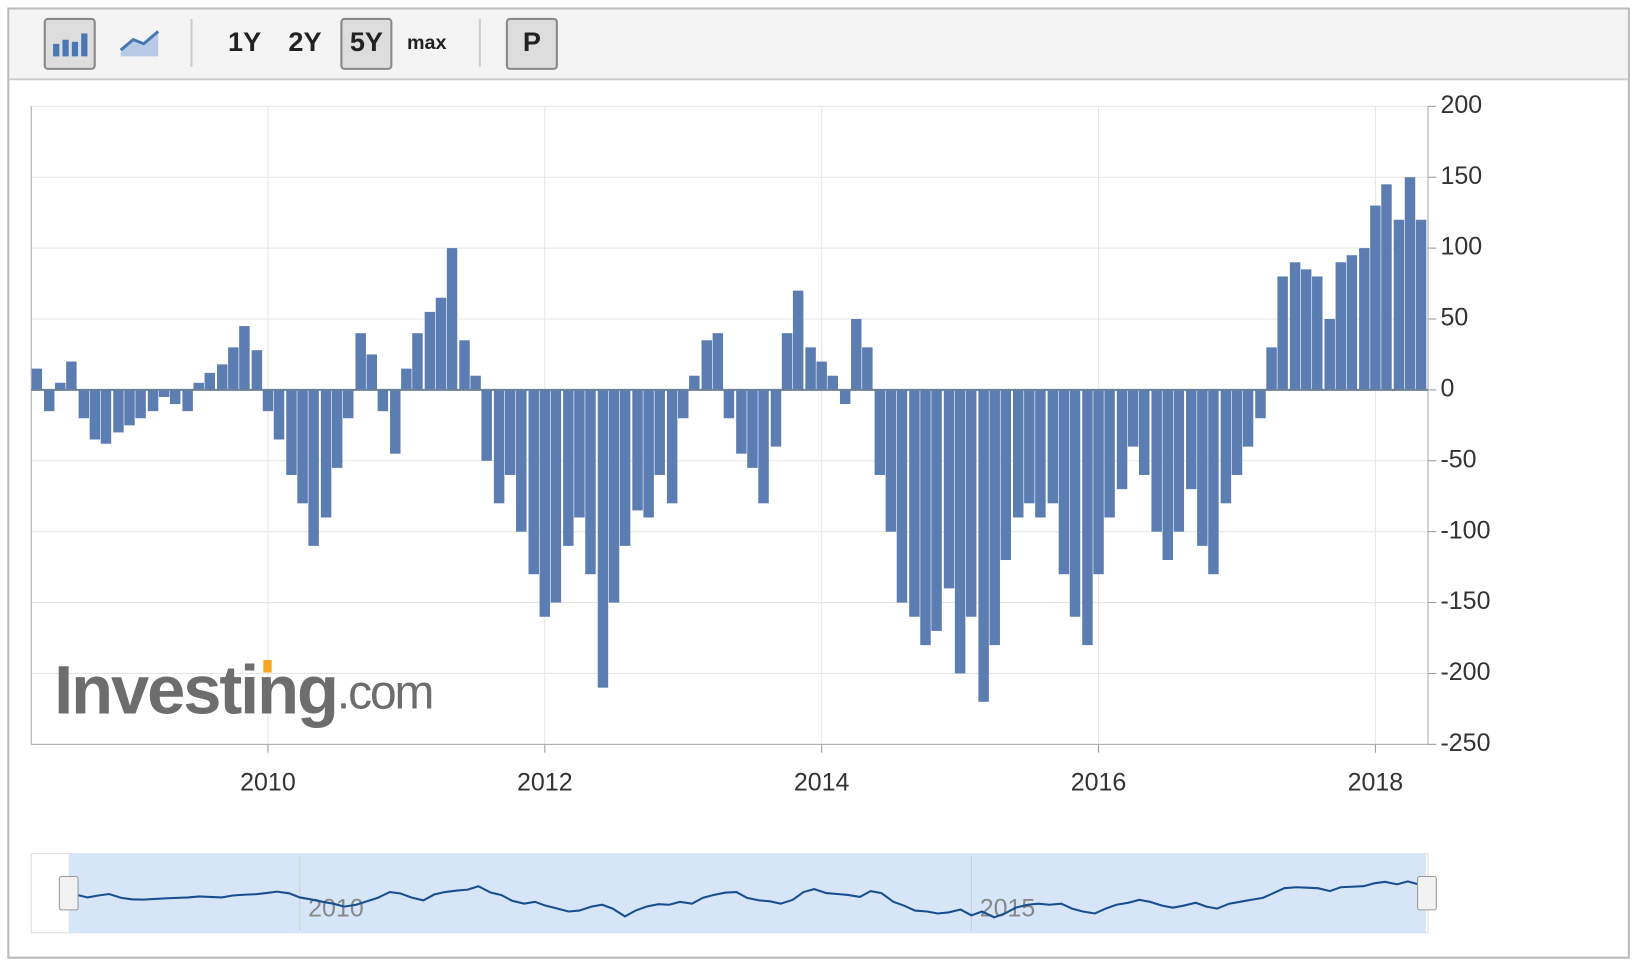 Image resolution: width=1632 pixels, height=961 pixels. I want to click on p-button: P, so click(532, 42).